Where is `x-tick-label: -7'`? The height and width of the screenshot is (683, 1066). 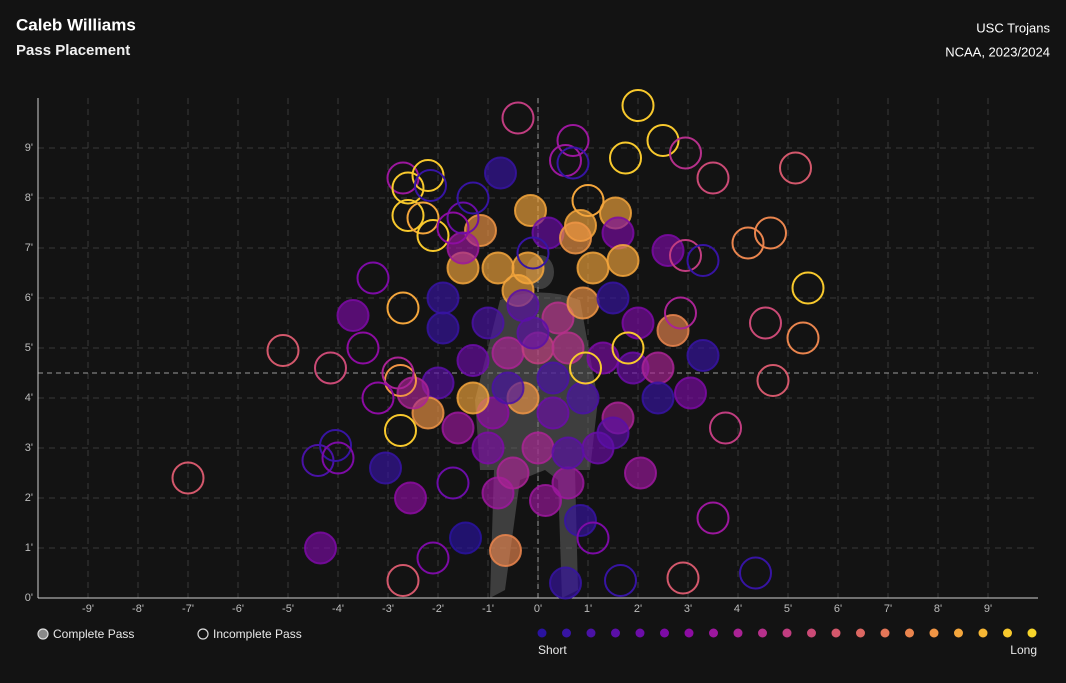
x-tick-label: -7' is located at coordinates (188, 609).